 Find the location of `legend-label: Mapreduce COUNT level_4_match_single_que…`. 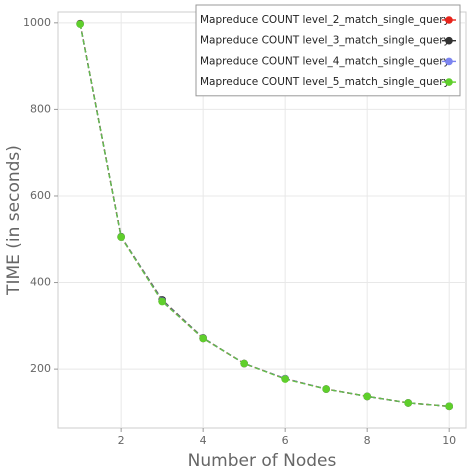

legend-label: Mapreduce COUNT level_4_match_single_que… is located at coordinates (325, 61).